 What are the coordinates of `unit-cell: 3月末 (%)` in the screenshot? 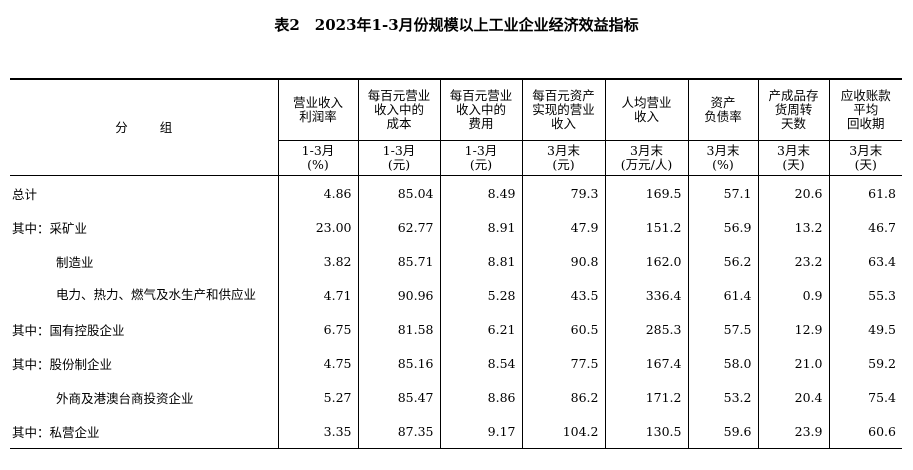 It's located at (722, 158).